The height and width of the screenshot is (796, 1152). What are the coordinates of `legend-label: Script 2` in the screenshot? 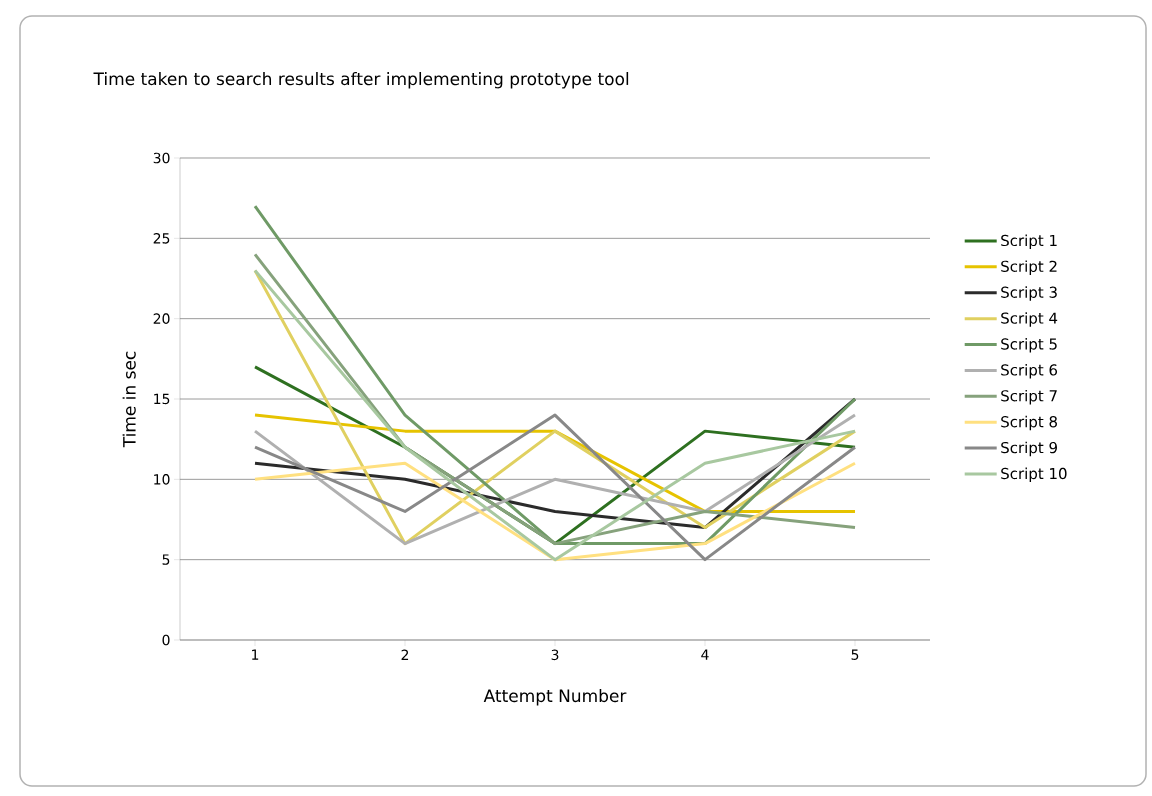 It's located at (1029, 267).